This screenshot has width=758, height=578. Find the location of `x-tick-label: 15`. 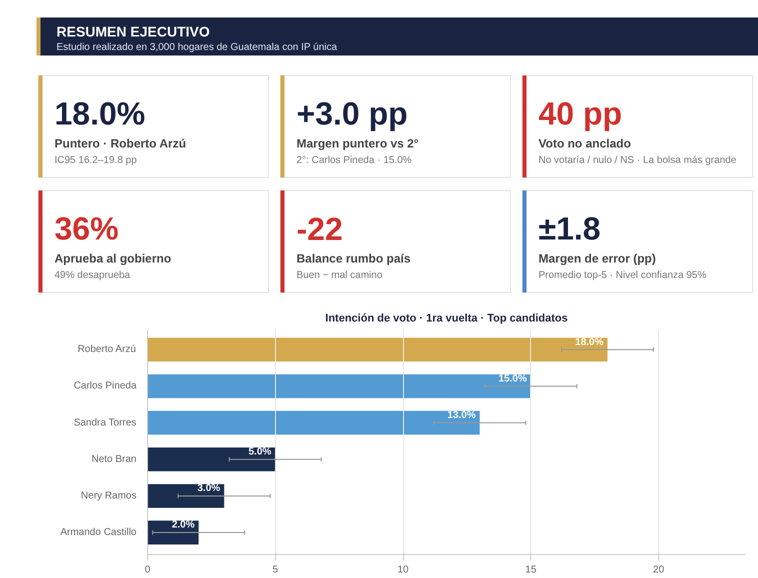

x-tick-label: 15 is located at coordinates (531, 570).